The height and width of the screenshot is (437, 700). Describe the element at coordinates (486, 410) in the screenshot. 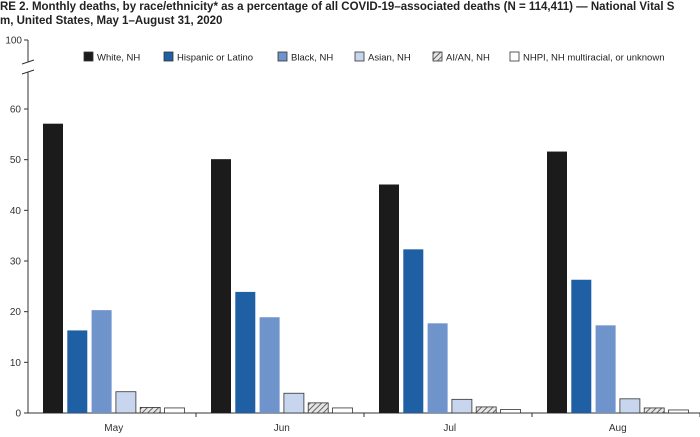

I see `bar-ai-an-nh-jul` at that location.